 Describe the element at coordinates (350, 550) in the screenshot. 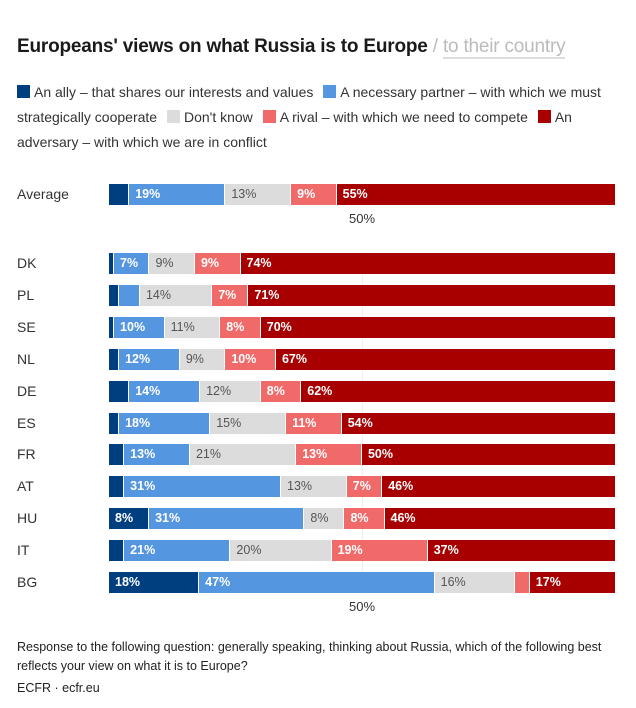

I see `data-label: 19%` at that location.